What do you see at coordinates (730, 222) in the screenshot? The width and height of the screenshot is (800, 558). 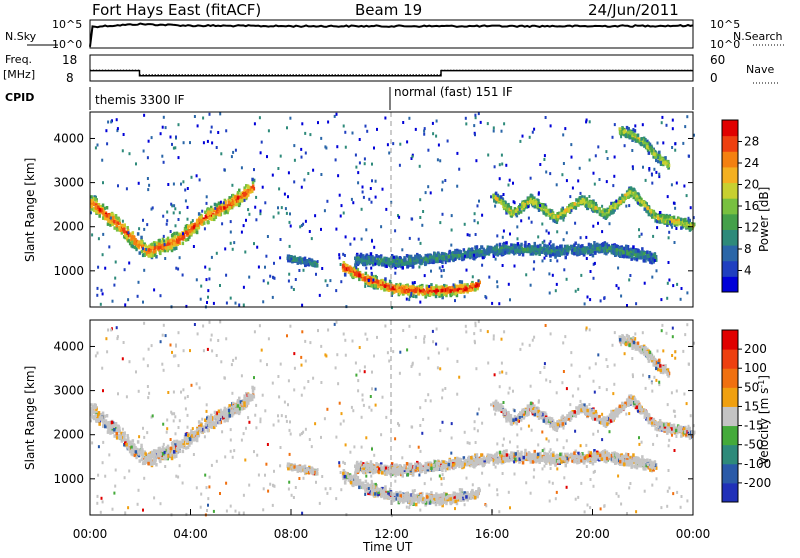 I see `colorbar-swatch` at bounding box center [730, 222].